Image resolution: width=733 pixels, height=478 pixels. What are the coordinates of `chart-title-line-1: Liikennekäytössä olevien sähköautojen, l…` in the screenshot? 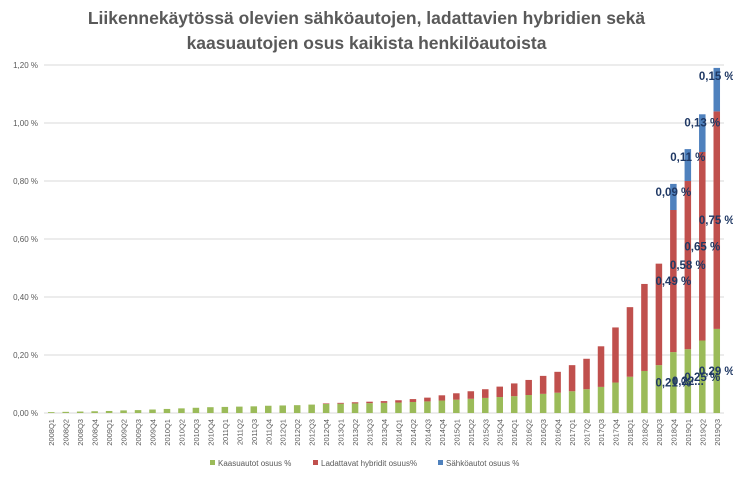 It's located at (366, 18).